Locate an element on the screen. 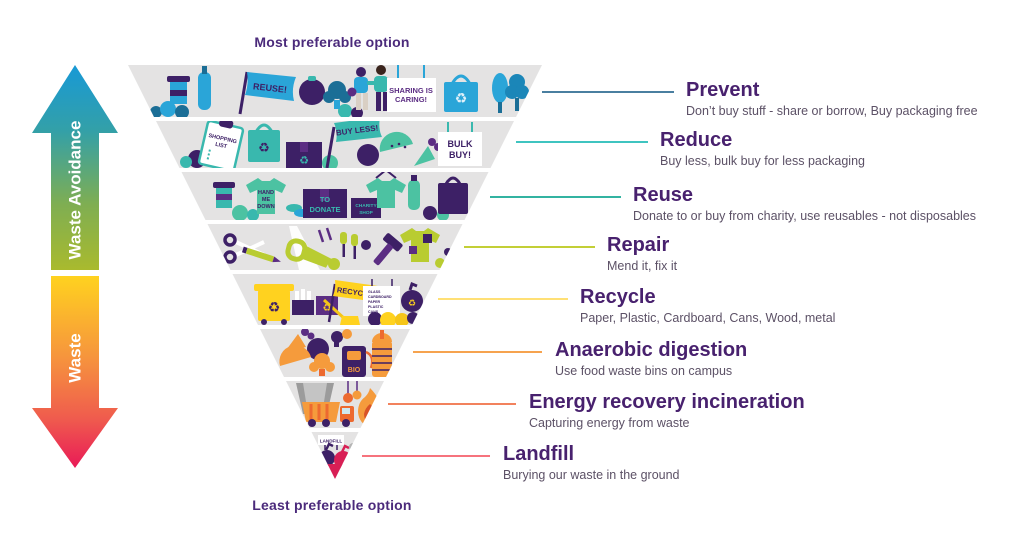 Image resolution: width=1024 pixels, height=551 pixels. funnel-layer-energy is located at coordinates (335, 404).